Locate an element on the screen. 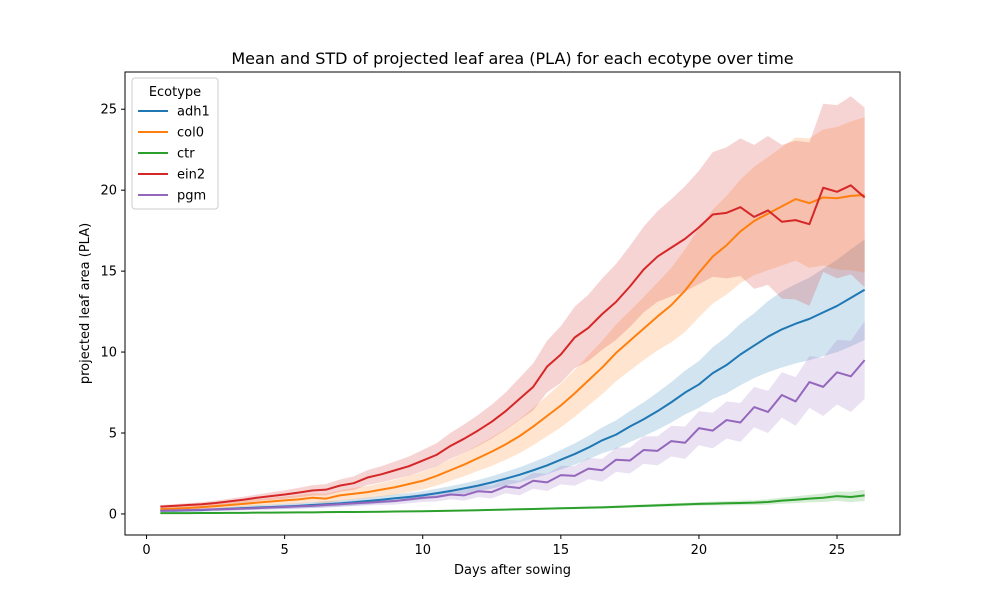 This screenshot has width=1000, height=600. x-tick-label: 20 is located at coordinates (699, 550).